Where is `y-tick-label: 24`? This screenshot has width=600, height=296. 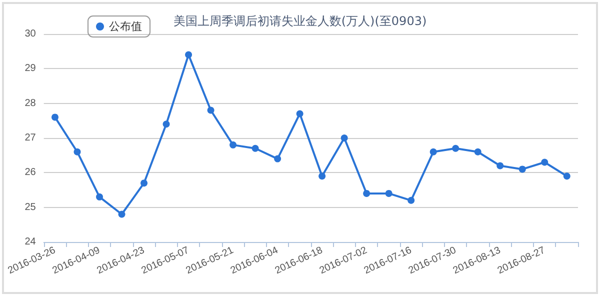 y-tick-label: 24 is located at coordinates (30, 242).